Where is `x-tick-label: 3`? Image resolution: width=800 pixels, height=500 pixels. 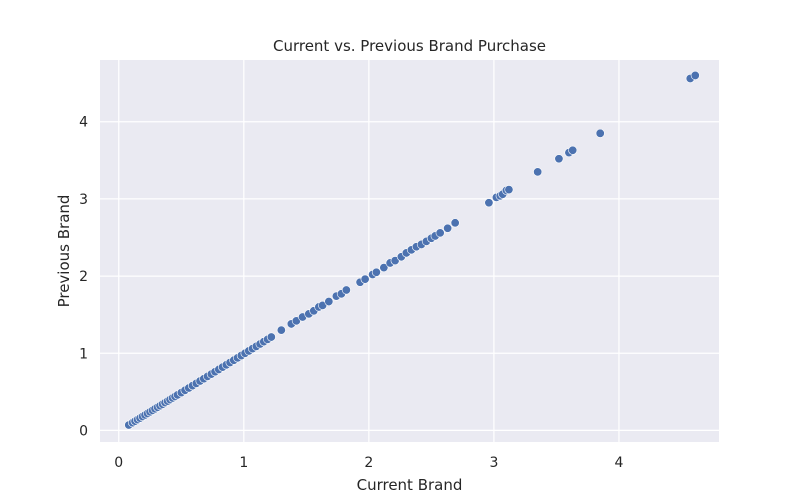
x-tick-label: 3 is located at coordinates (493, 463).